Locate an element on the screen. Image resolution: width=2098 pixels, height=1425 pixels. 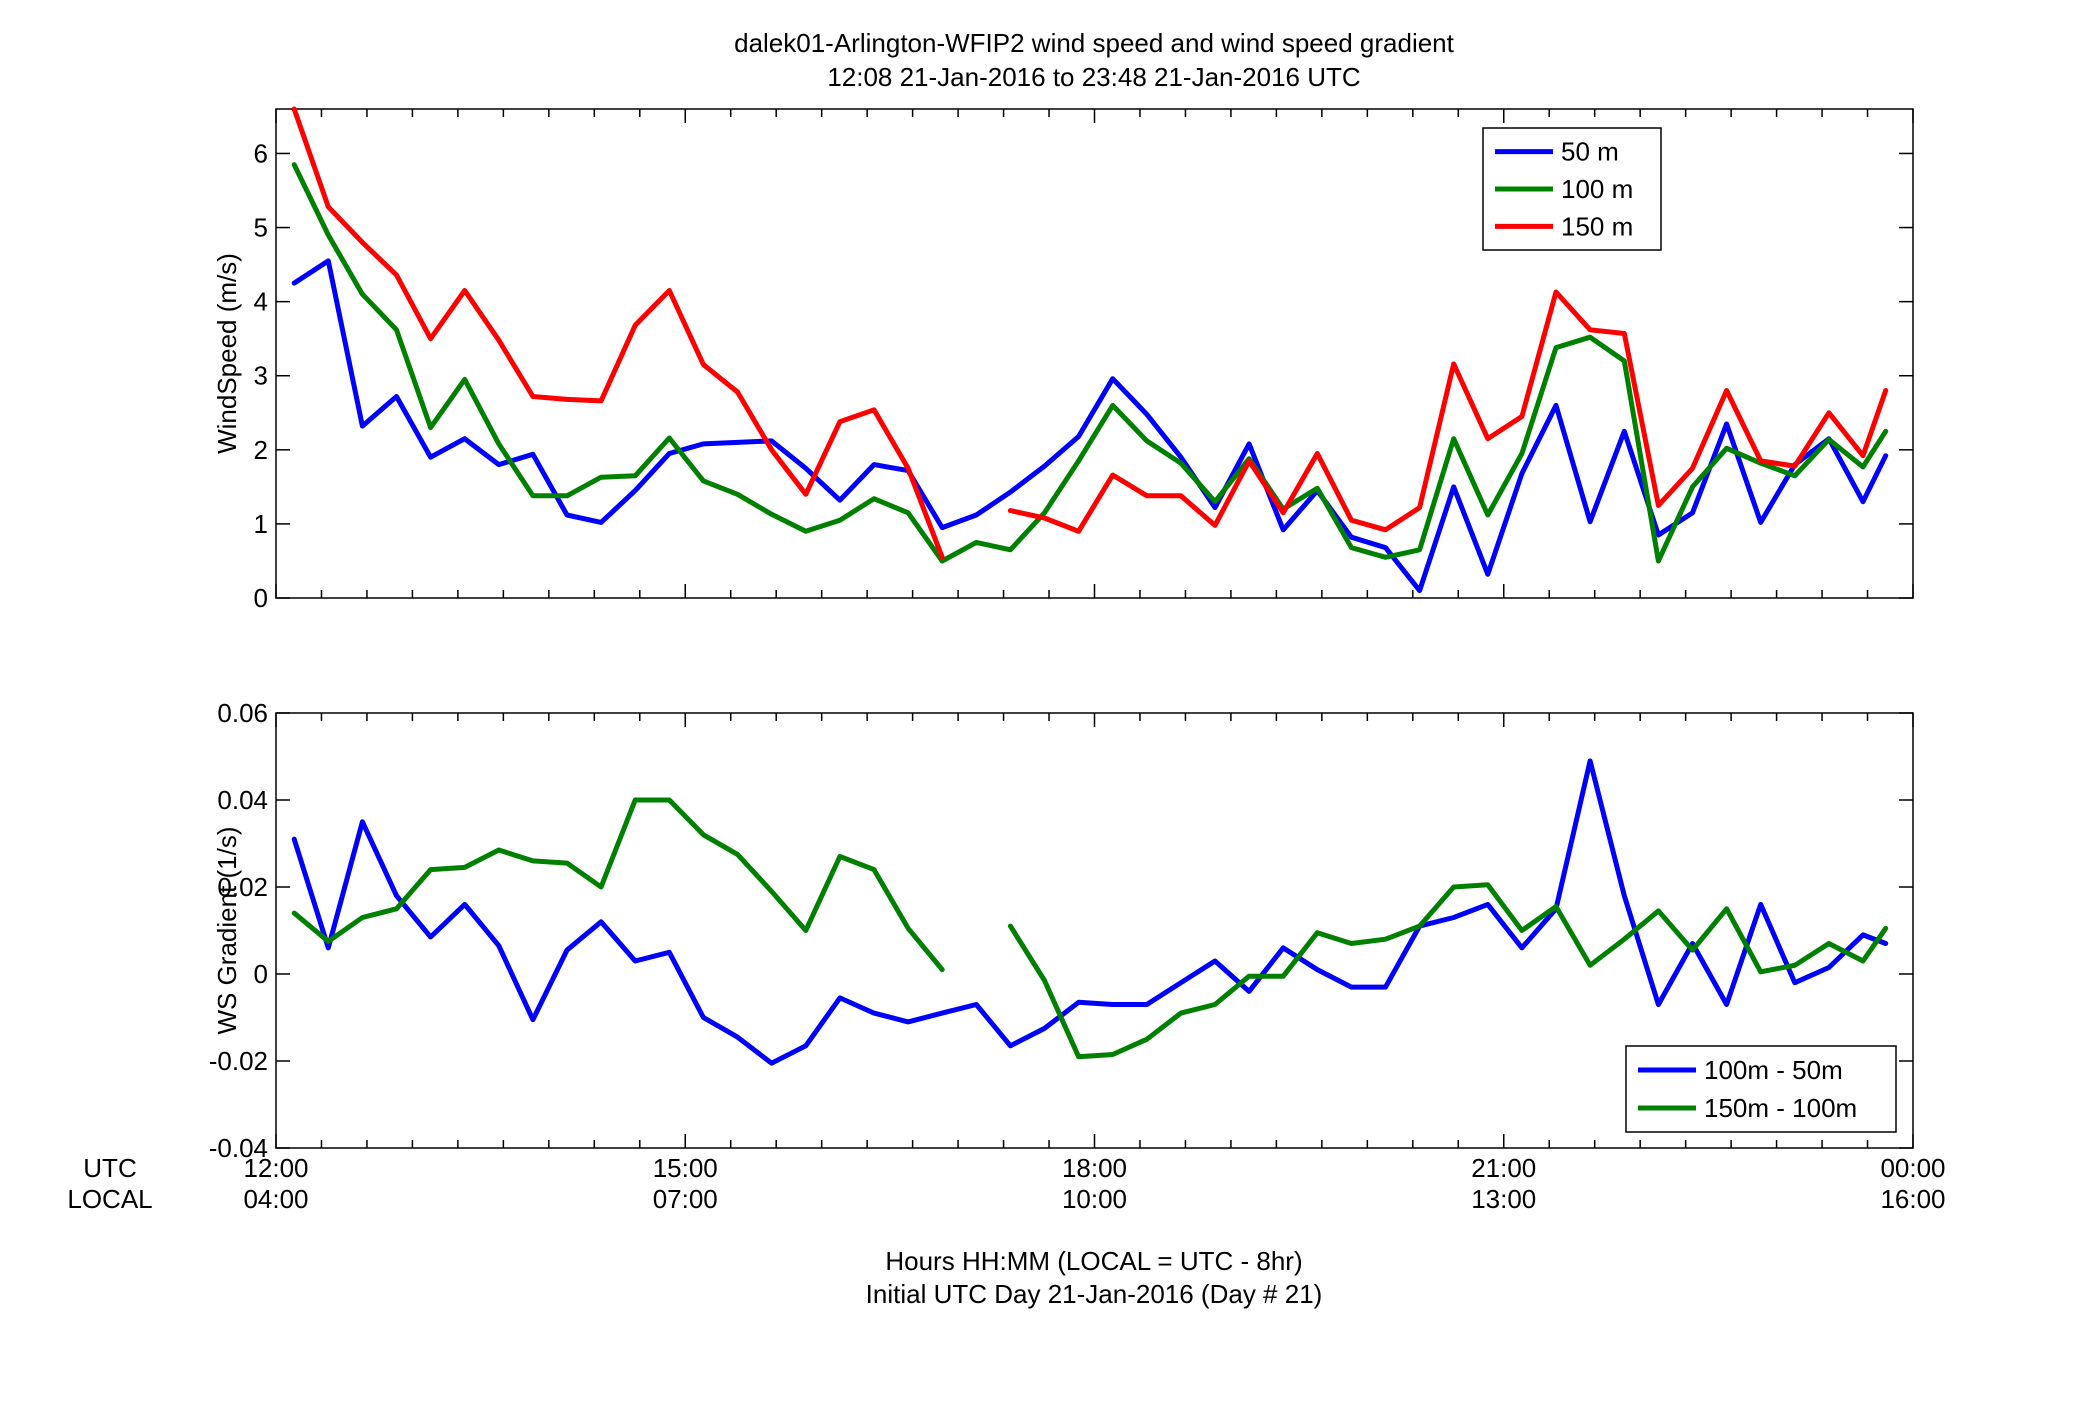
legend-label: 150 m is located at coordinates (1597, 226).